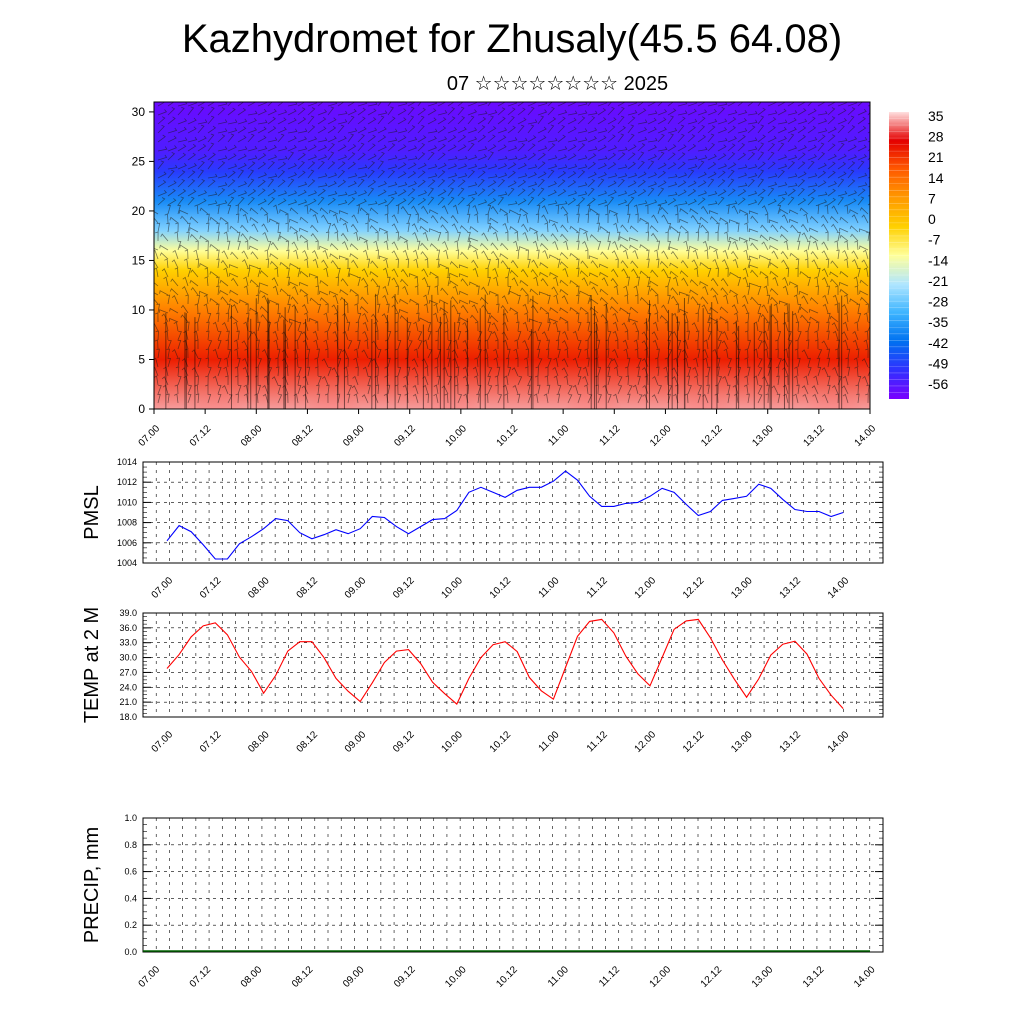 This screenshot has width=1024, height=1024. Describe the element at coordinates (597, 741) in the screenshot. I see `temp-xtick-label: 11.12` at that location.